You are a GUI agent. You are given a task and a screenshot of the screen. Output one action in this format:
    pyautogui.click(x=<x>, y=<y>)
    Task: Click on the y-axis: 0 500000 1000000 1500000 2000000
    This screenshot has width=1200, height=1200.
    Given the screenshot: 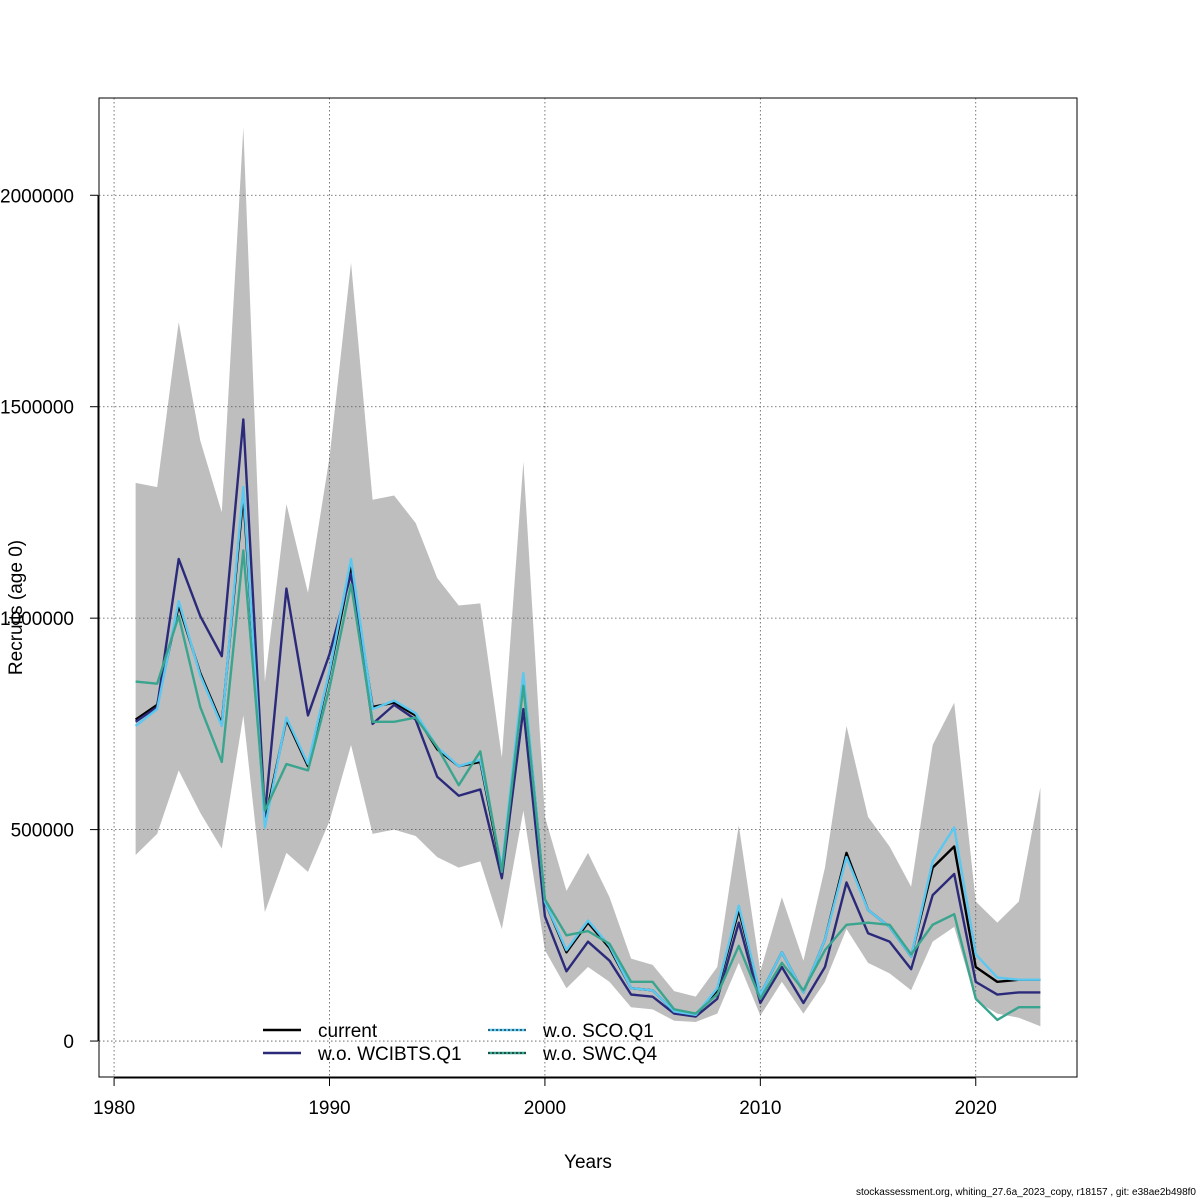 What is the action you would take?
    pyautogui.click(x=49, y=619)
    